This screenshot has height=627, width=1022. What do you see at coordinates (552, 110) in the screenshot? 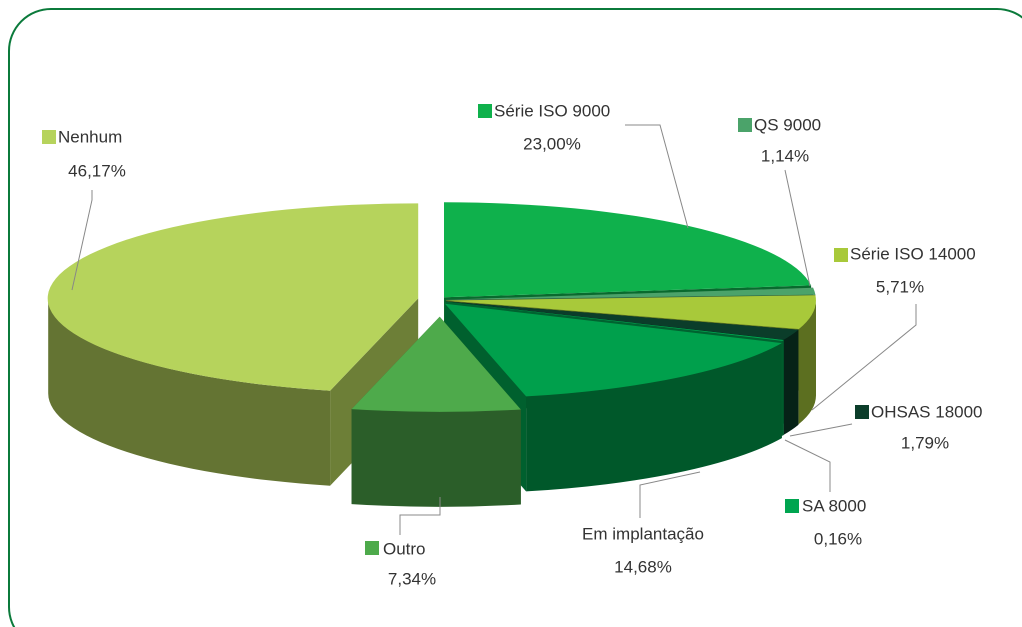
I see `slice-label: Série ISO 9000` at bounding box center [552, 110].